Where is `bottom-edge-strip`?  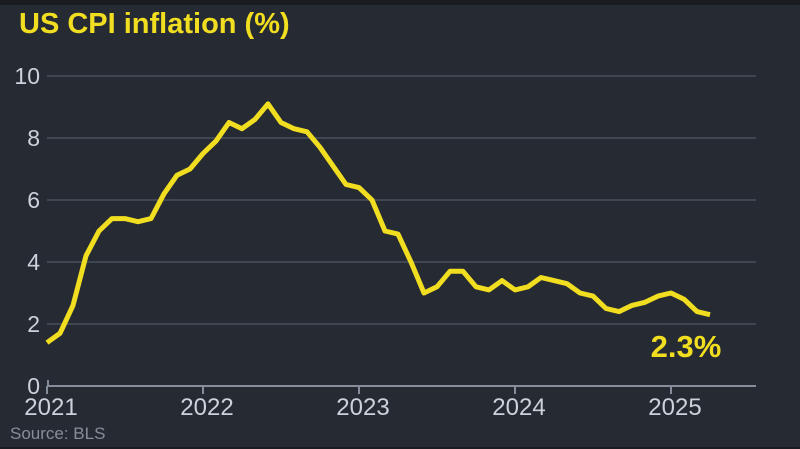
bottom-edge-strip is located at coordinates (400, 448).